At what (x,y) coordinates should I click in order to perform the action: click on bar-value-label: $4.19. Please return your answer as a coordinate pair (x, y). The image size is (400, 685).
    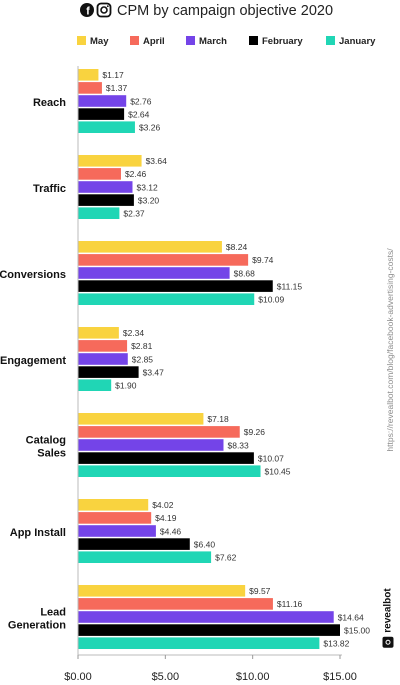
    Looking at the image, I should click on (166, 518).